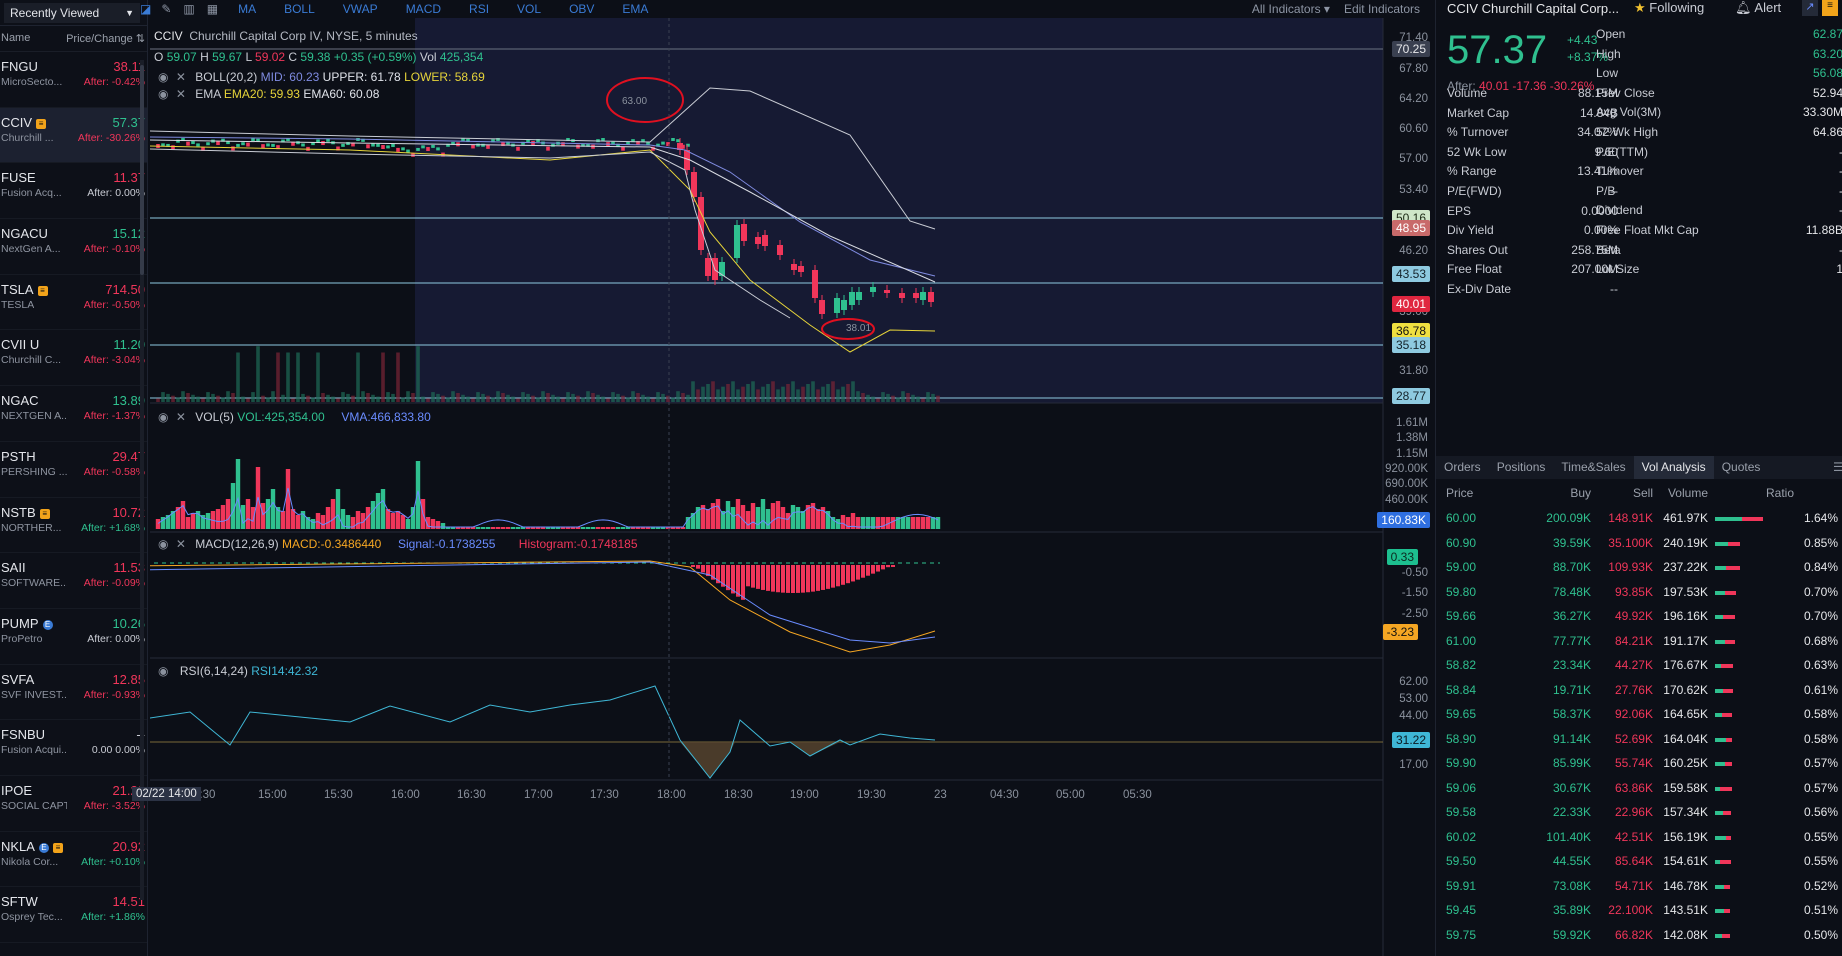 This screenshot has height=956, width=1842. What do you see at coordinates (1721, 568) in the screenshot?
I see `va-buy-fill` at bounding box center [1721, 568].